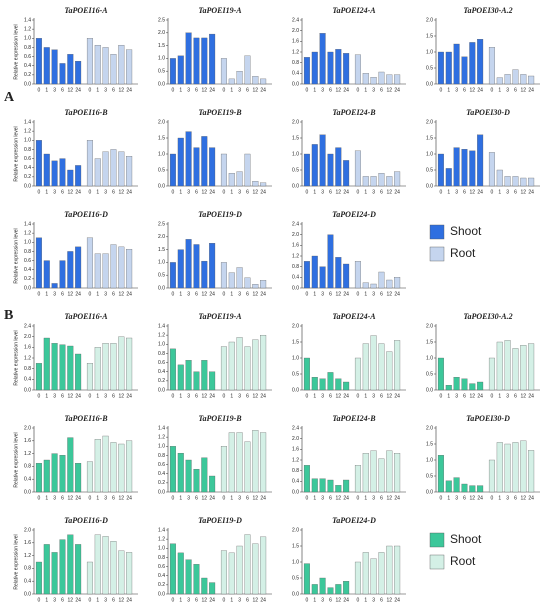  I want to click on chart-title: TaPOEI24-A, so click(354, 316).